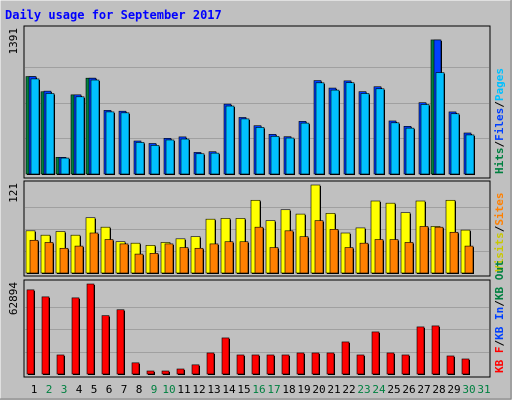 The image size is (512, 400). Describe the element at coordinates (363, 389) in the screenshot. I see `x-tick-label: 23` at that location.